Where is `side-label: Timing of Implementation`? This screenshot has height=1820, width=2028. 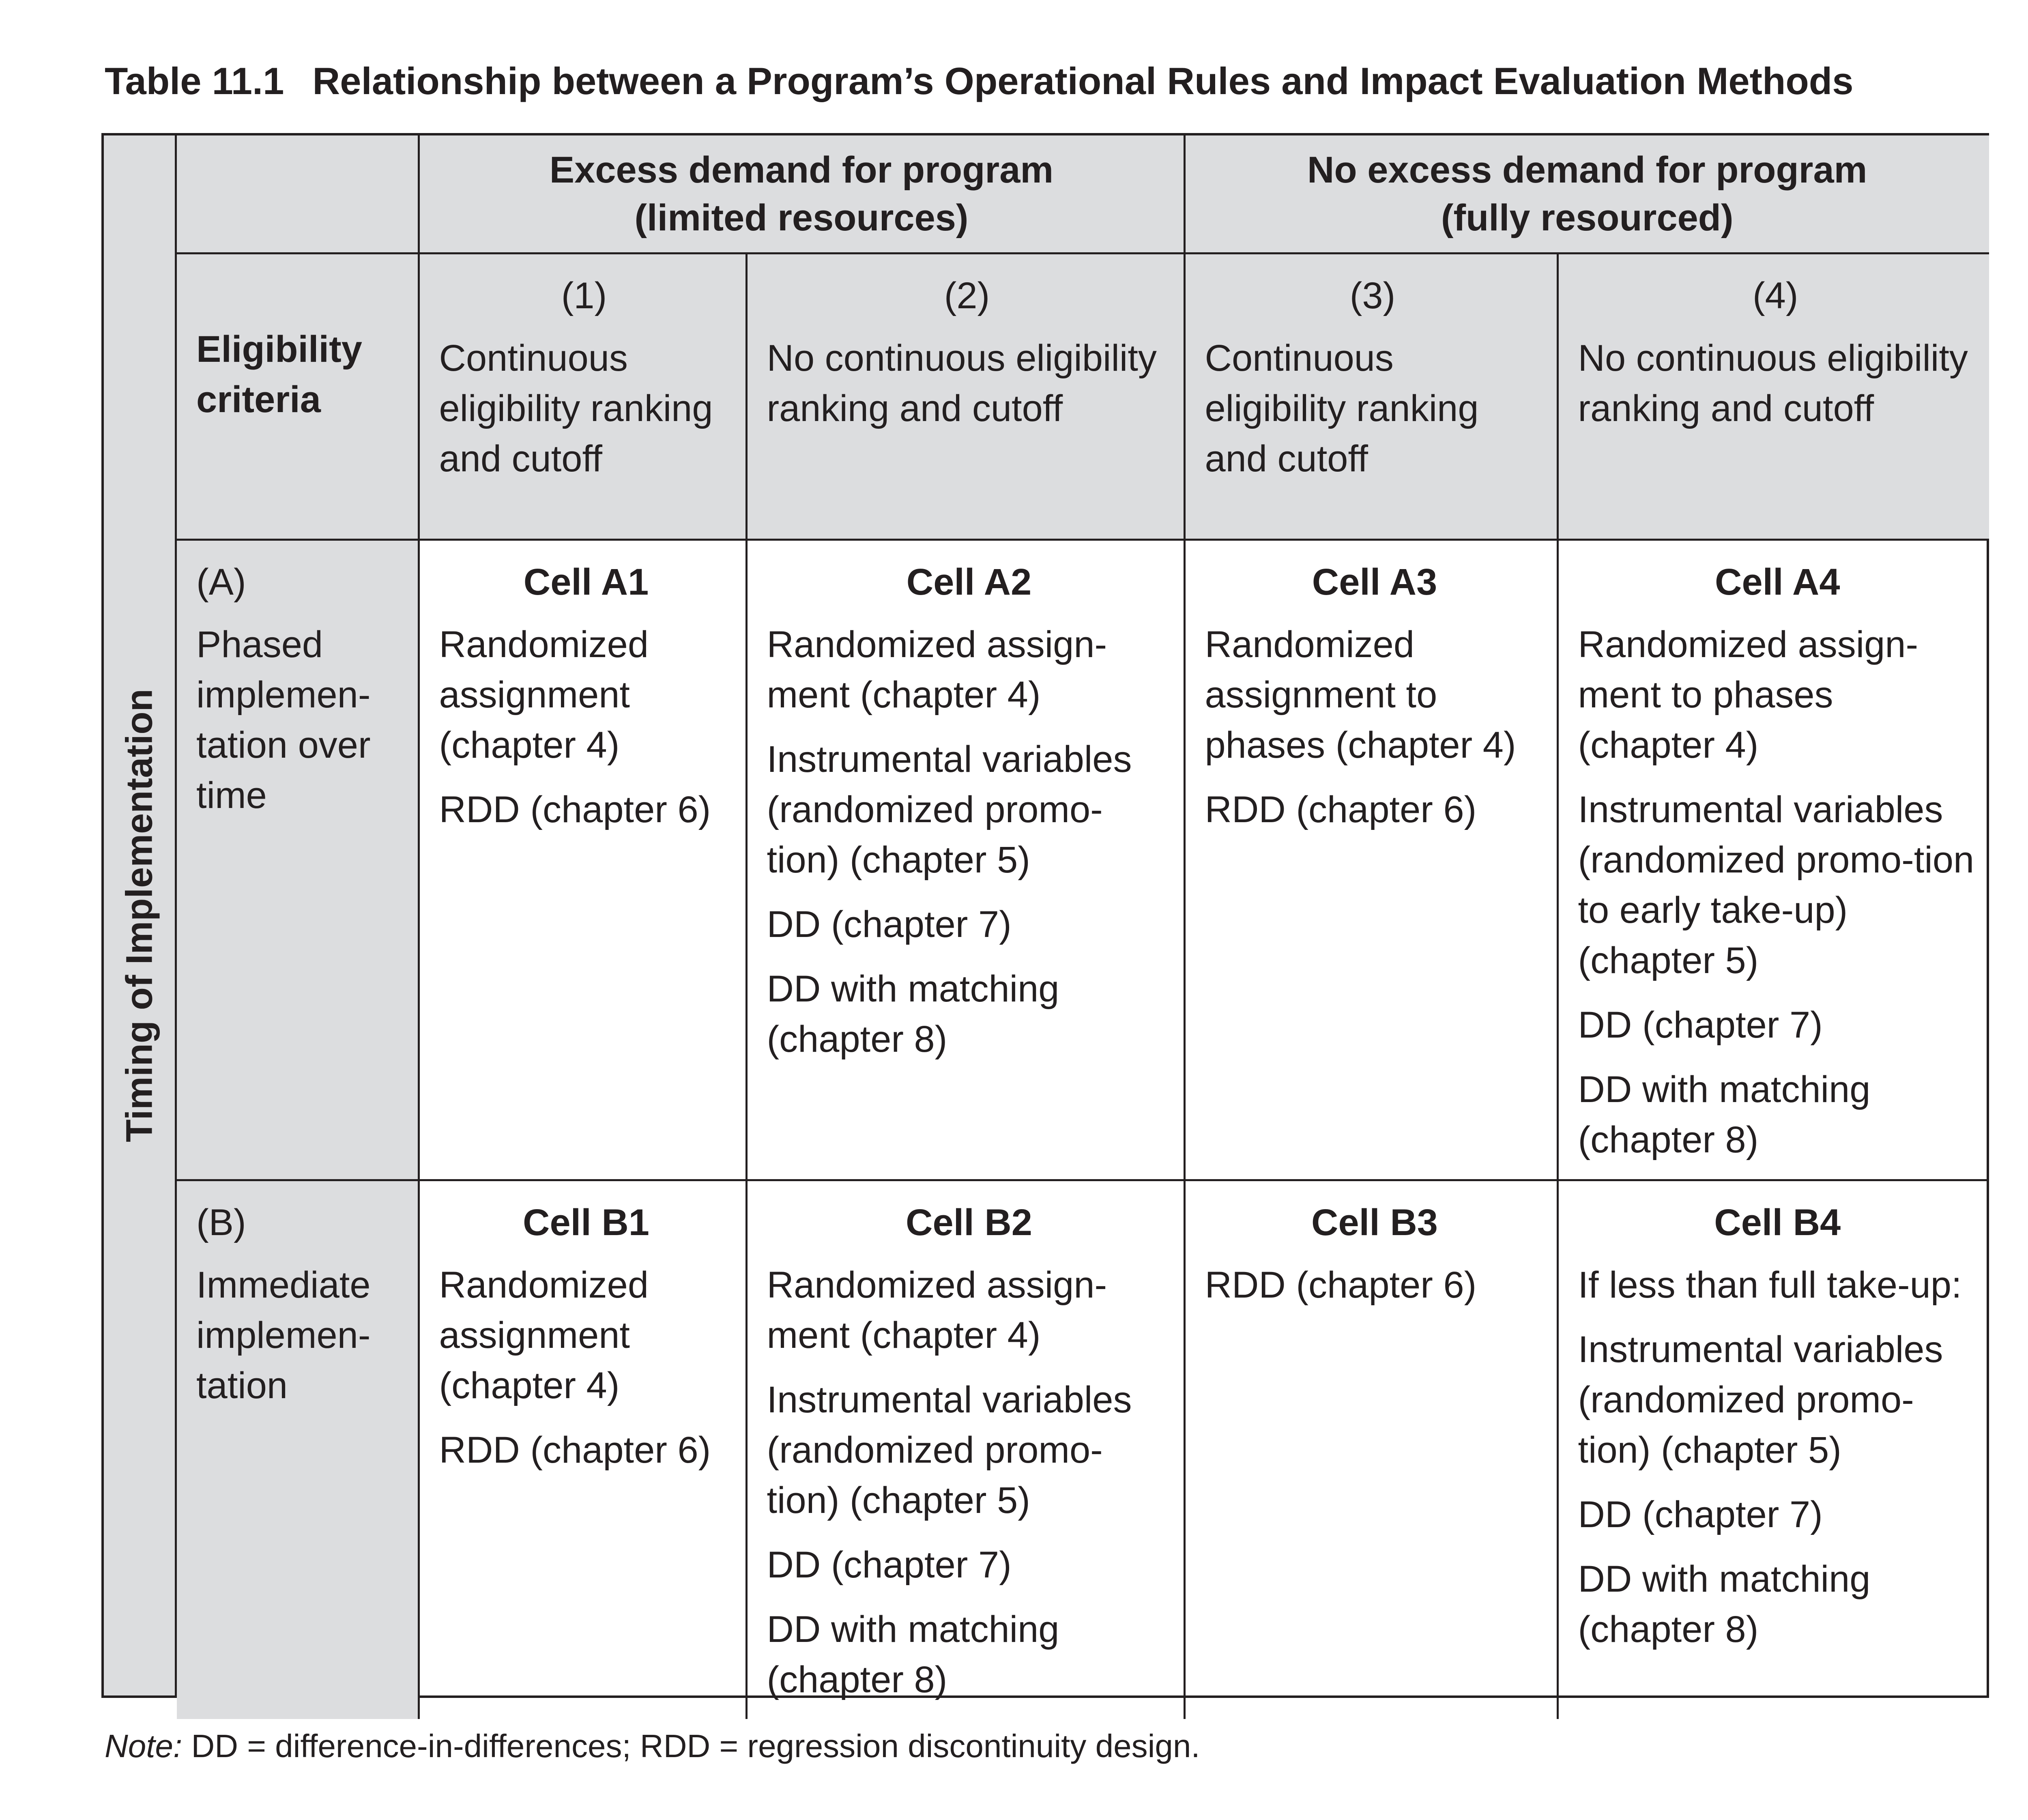 side-label: Timing of Implementation is located at coordinates (139, 915).